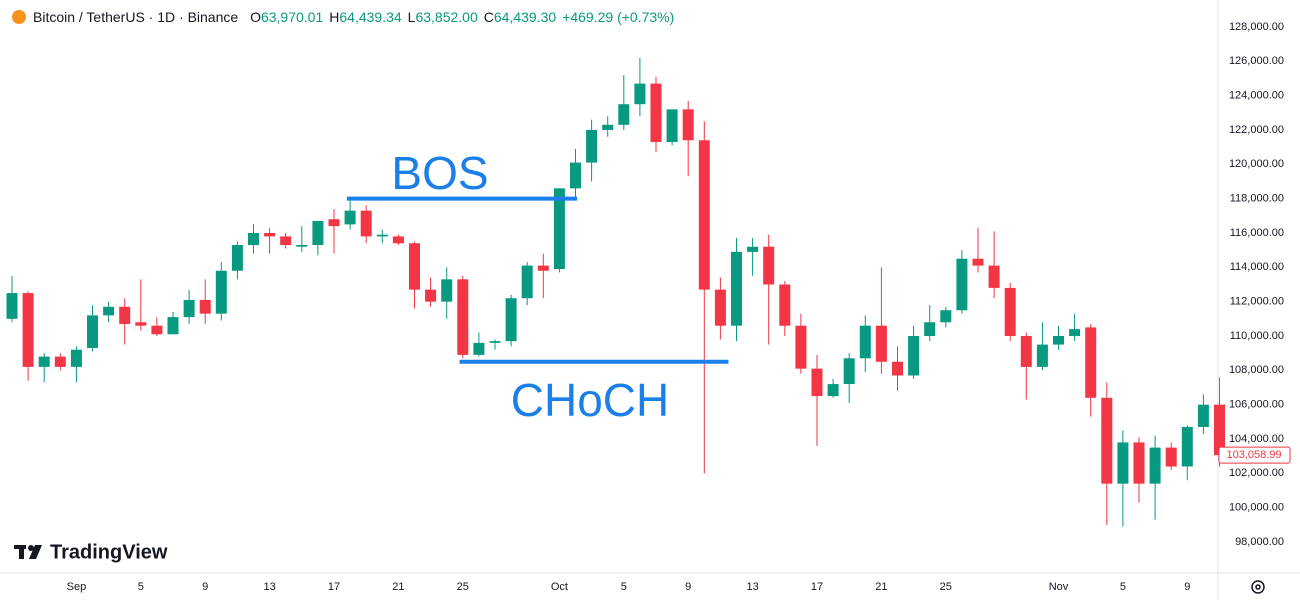 The image size is (1300, 600). Describe the element at coordinates (1059, 587) in the screenshot. I see `x-tick-label: Nov` at that location.